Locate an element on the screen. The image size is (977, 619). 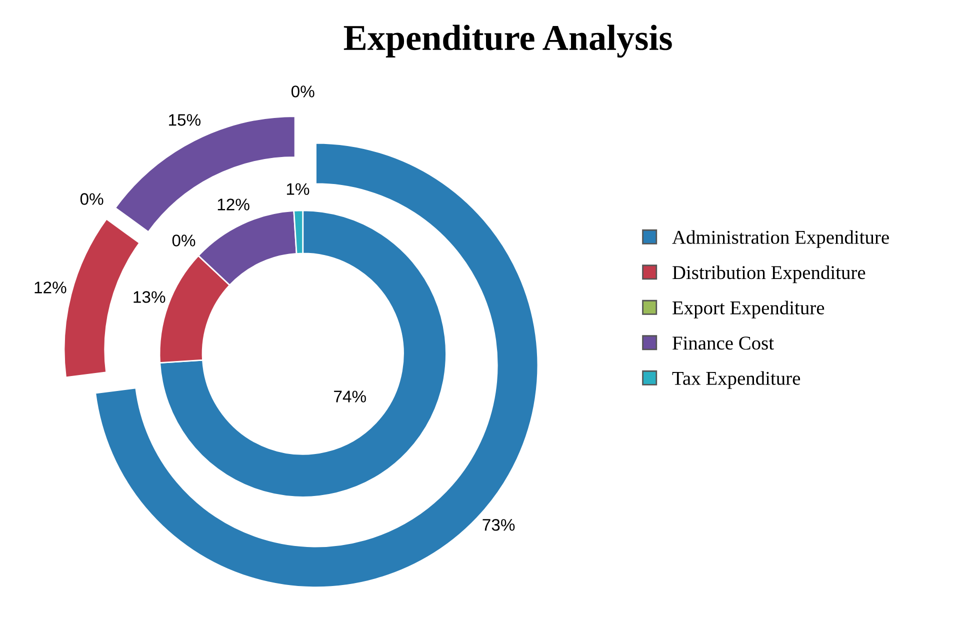
legend-label: Administration Expenditure is located at coordinates (780, 239).